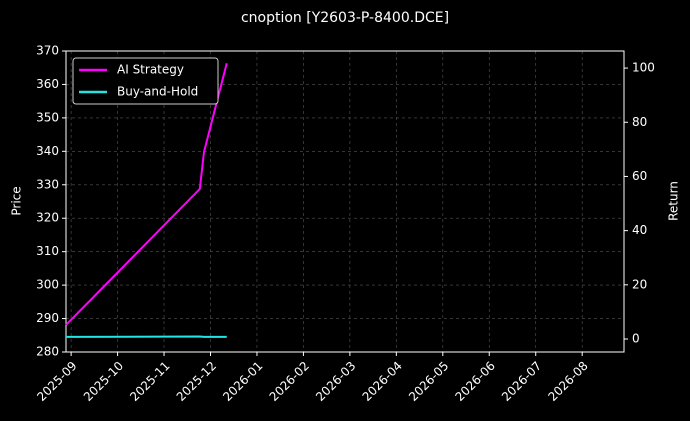 The height and width of the screenshot is (421, 690). I want to click on x-tick-label: 2025-09, so click(56, 381).